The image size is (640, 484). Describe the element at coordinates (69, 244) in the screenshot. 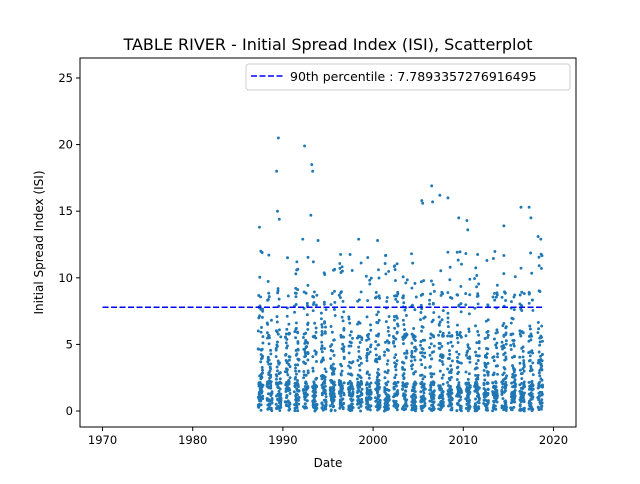

I see `y-axis-ticks: 0 5 10 15 20 25` at that location.